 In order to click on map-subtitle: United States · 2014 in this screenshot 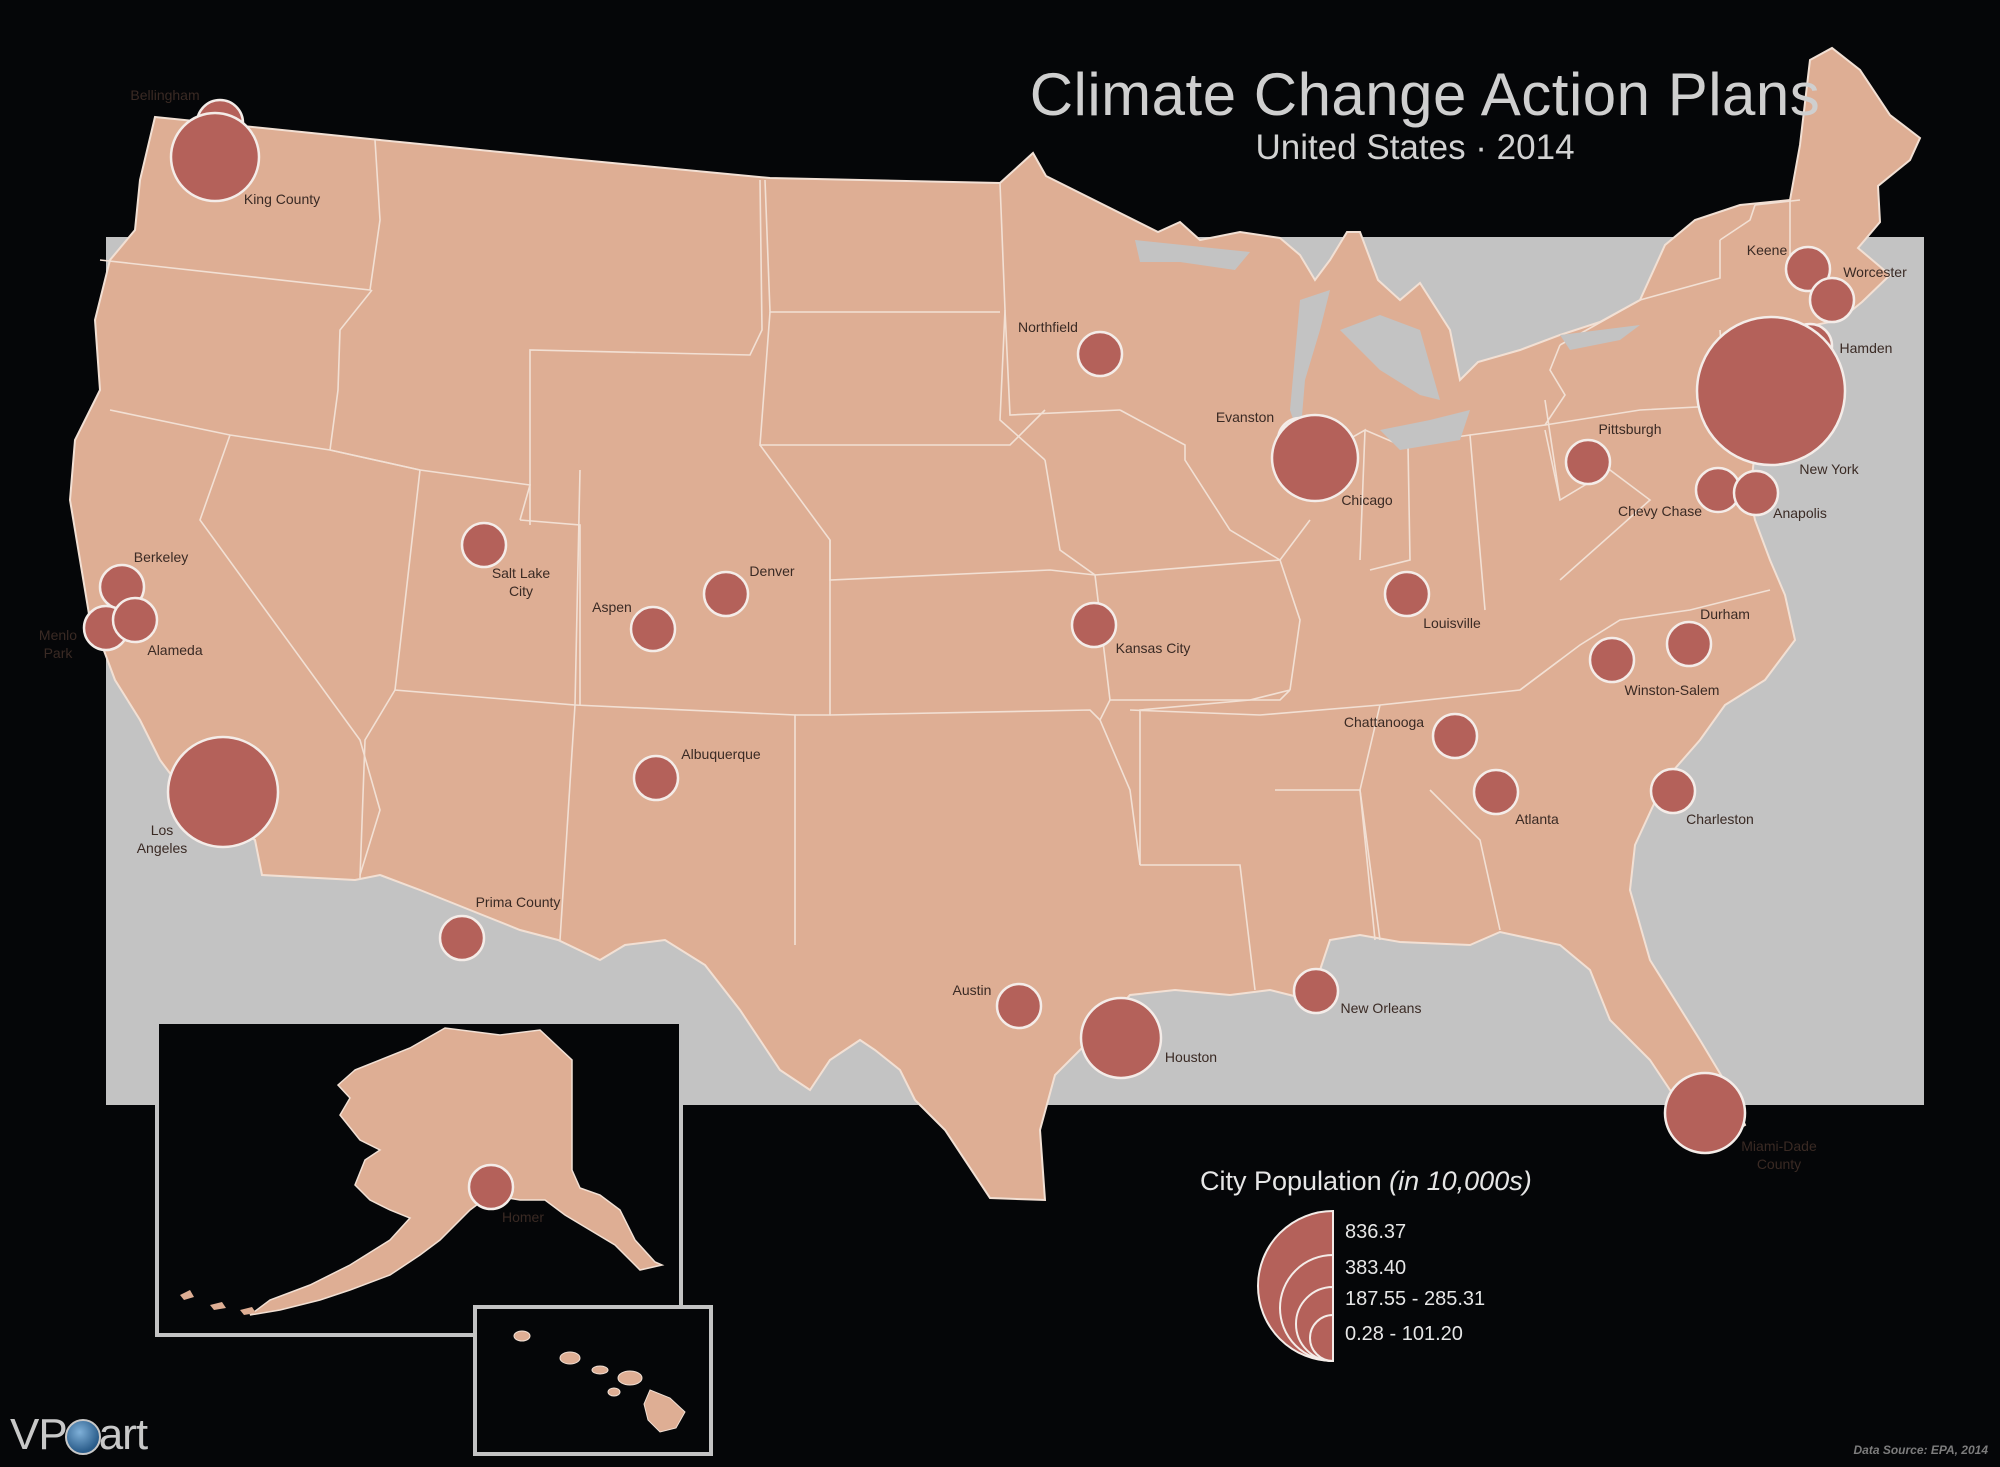, I will do `click(1415, 147)`.